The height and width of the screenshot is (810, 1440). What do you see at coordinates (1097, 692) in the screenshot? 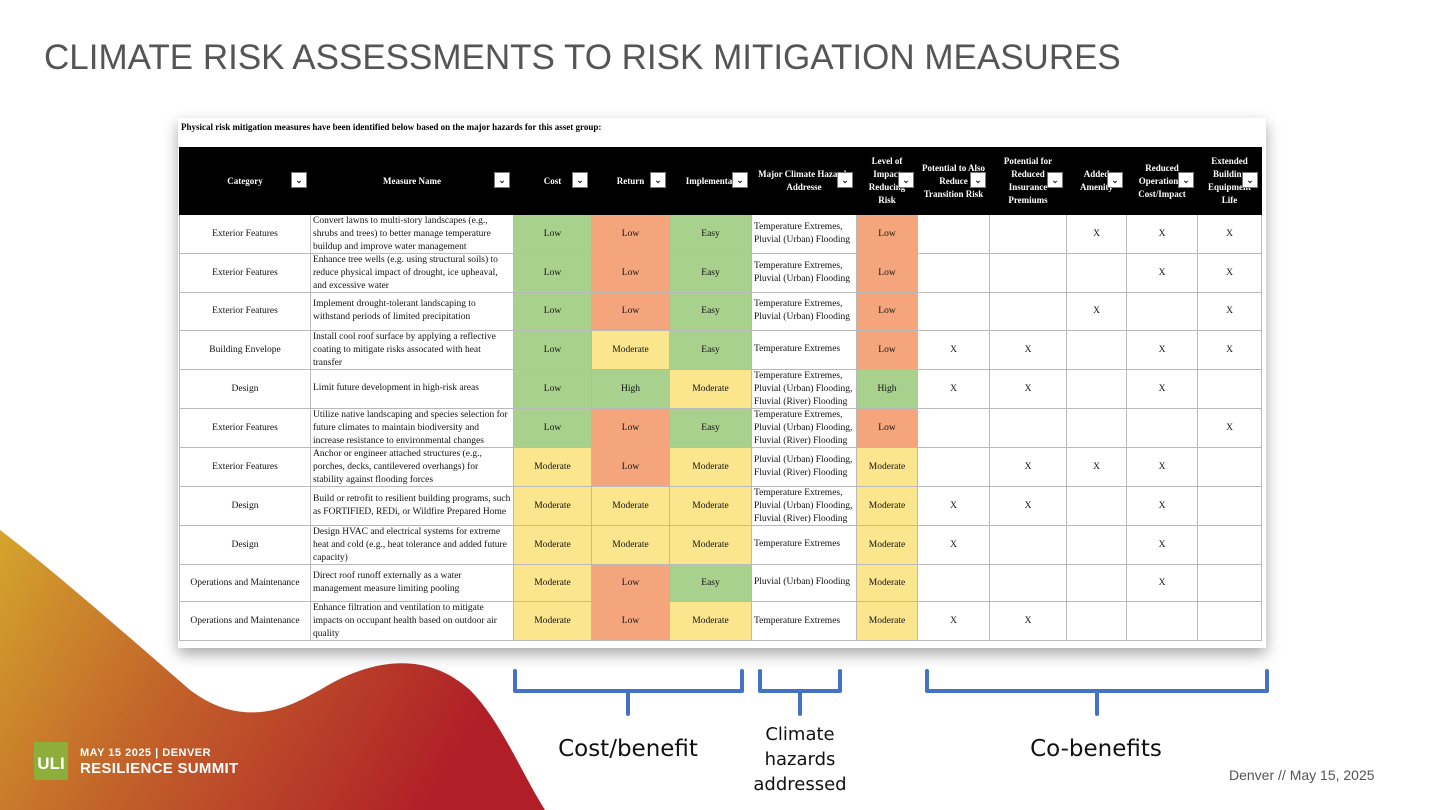
I see `co-benefits-bracket` at bounding box center [1097, 692].